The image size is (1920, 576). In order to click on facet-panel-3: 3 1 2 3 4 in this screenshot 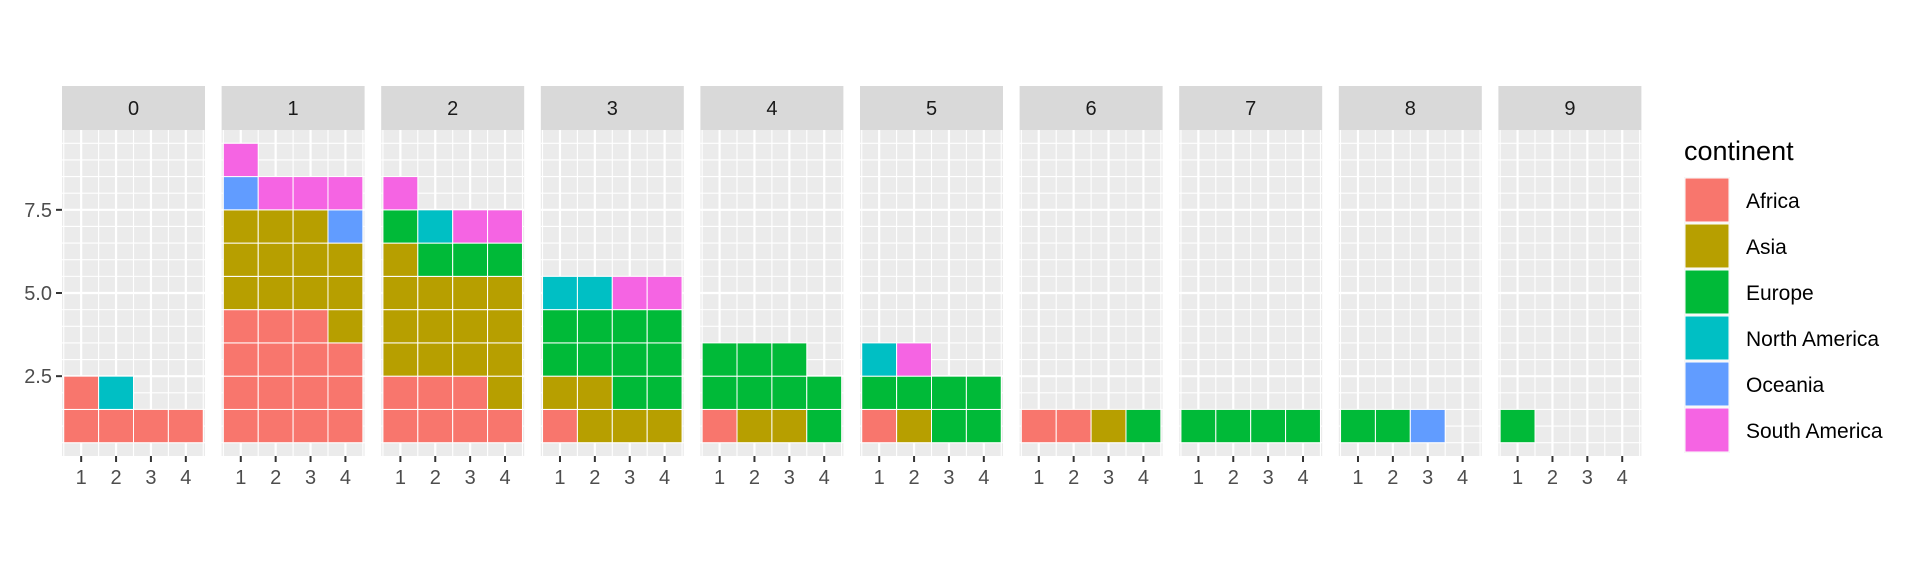, I will do `click(612, 287)`.